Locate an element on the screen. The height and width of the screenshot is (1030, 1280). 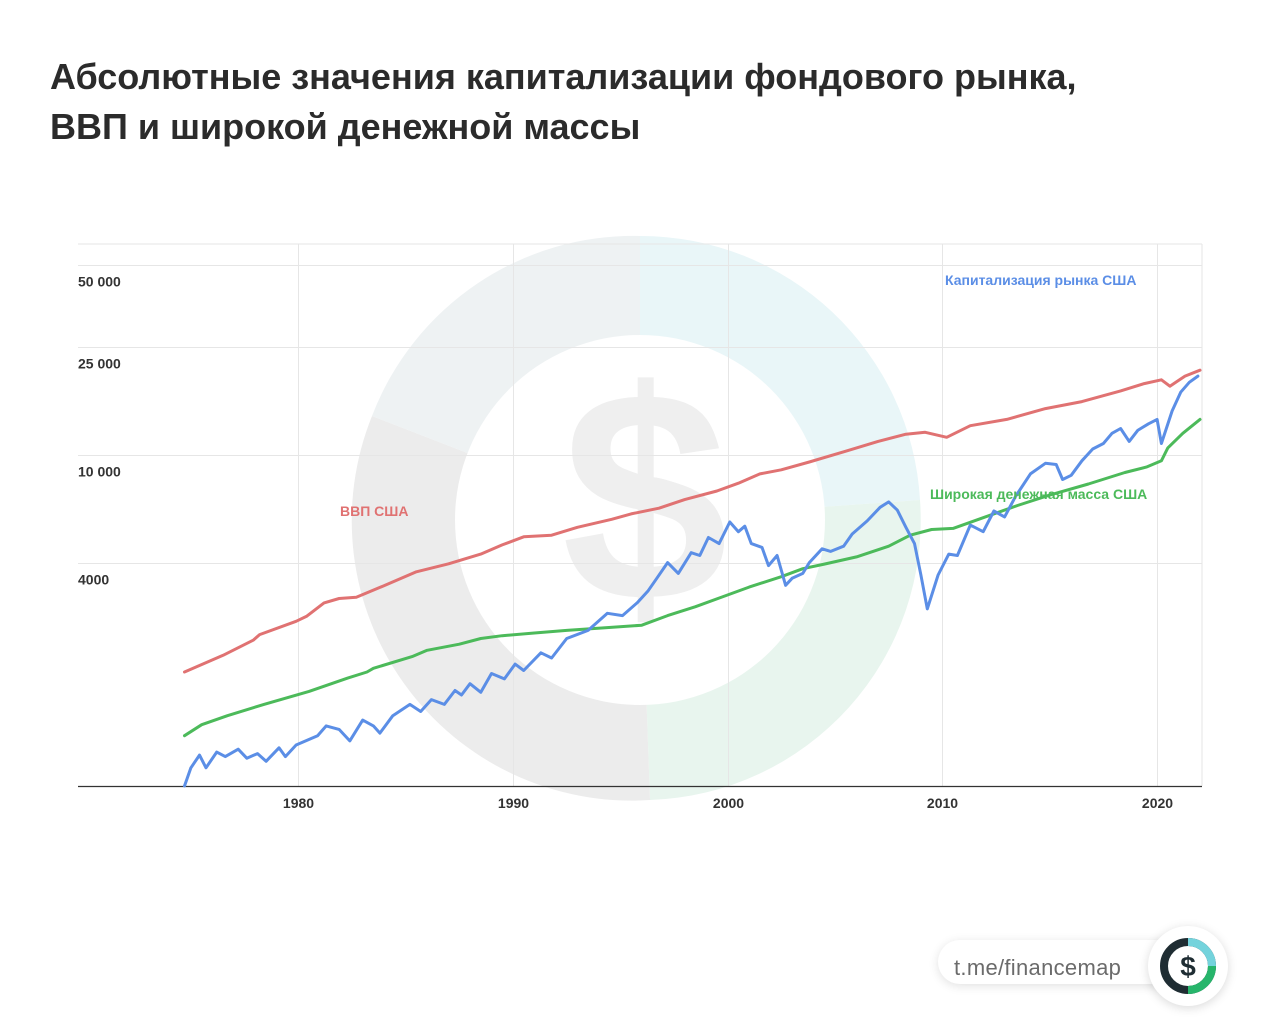
logo-dollar-icon: $ is located at coordinates (1188, 966).